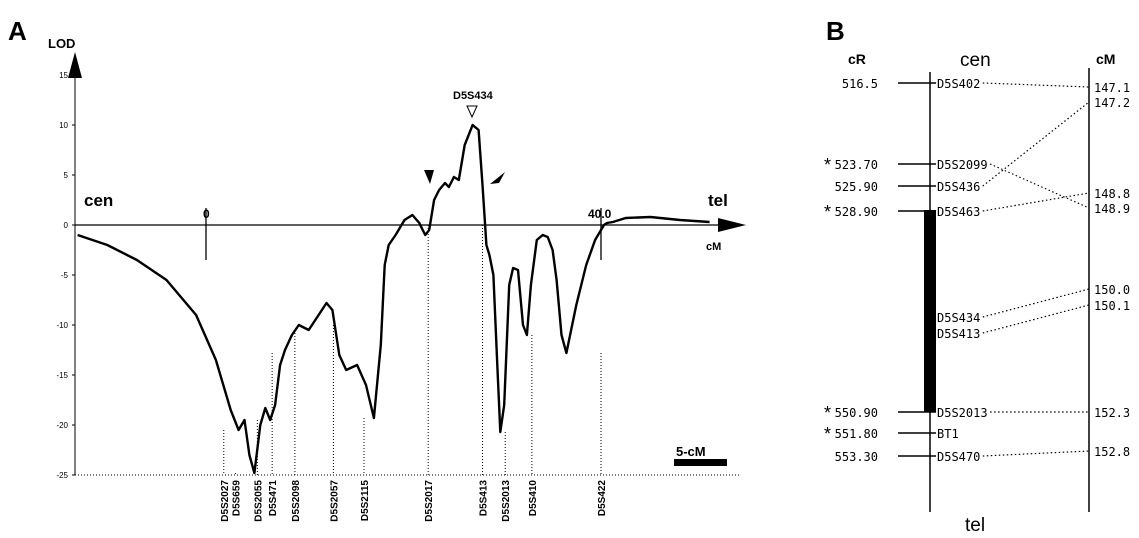  Describe the element at coordinates (958, 212) in the screenshot. I see `rh-marker-name: D5S463` at that location.